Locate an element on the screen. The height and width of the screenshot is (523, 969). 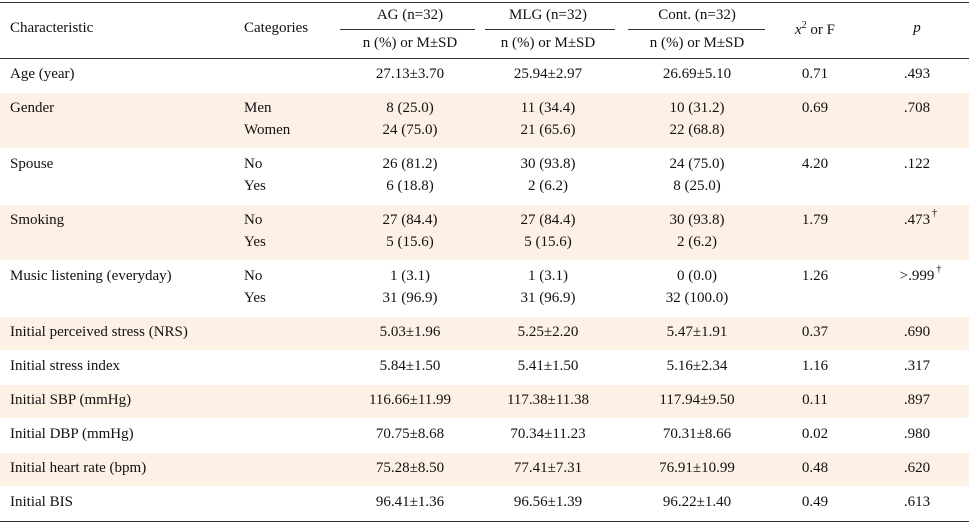
characteristic: Initial SBP (mmHg) is located at coordinates (71, 400).